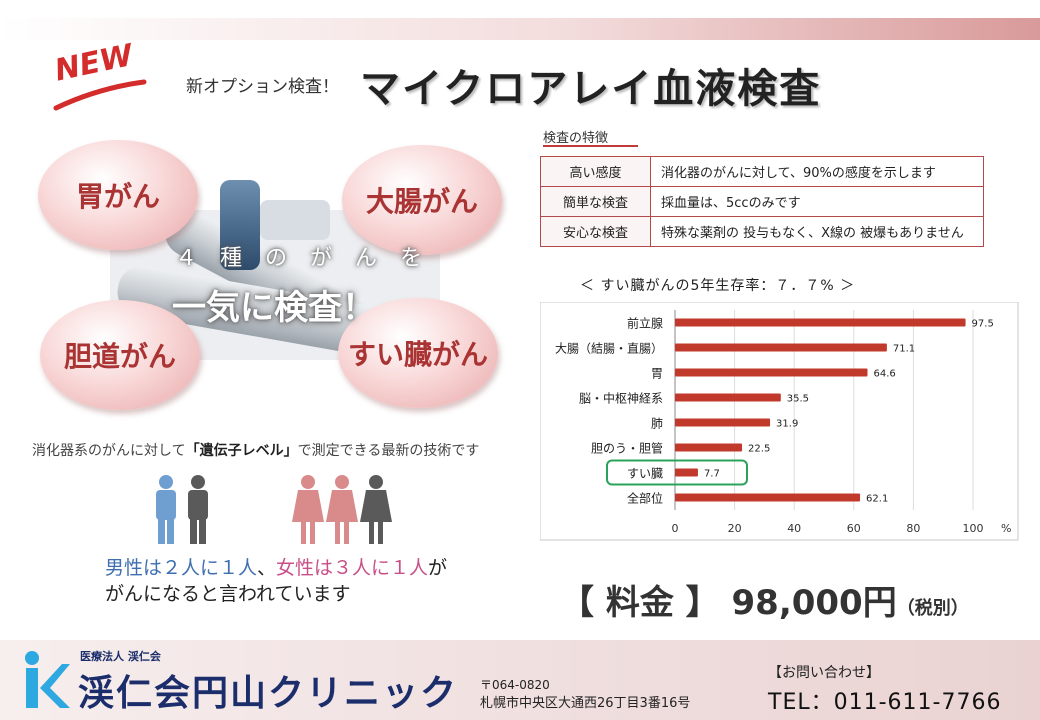 The width and height of the screenshot is (1040, 720). I want to click on feature-key: 高い感度, so click(595, 171).